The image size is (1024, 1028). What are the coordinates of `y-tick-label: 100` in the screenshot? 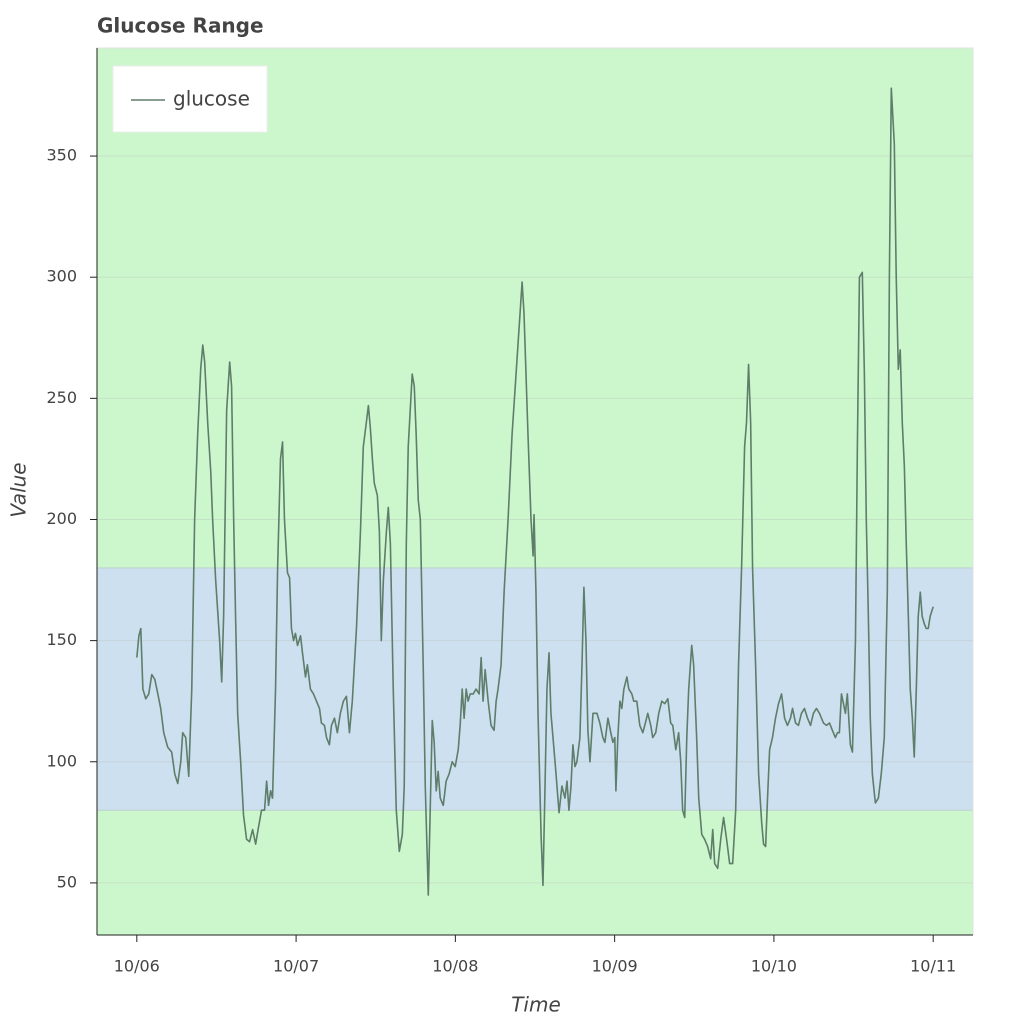 It's located at (61, 760).